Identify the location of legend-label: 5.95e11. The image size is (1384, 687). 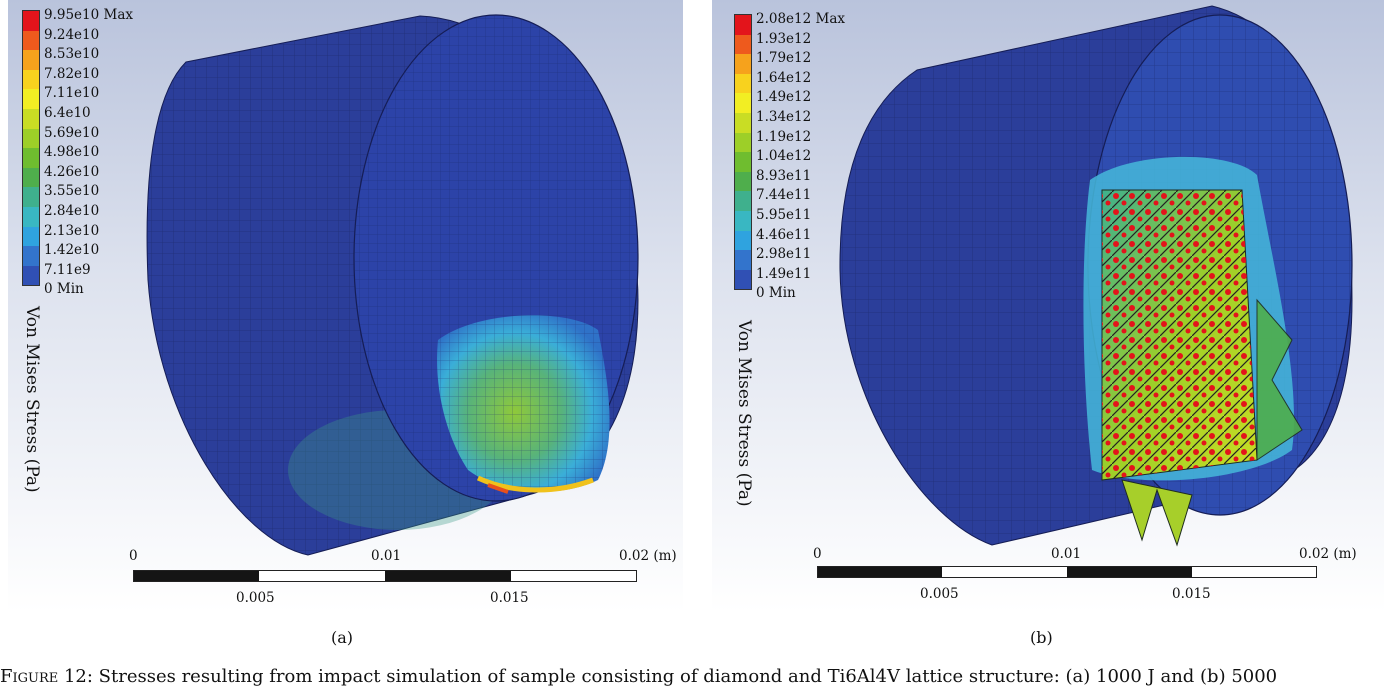
(784, 215).